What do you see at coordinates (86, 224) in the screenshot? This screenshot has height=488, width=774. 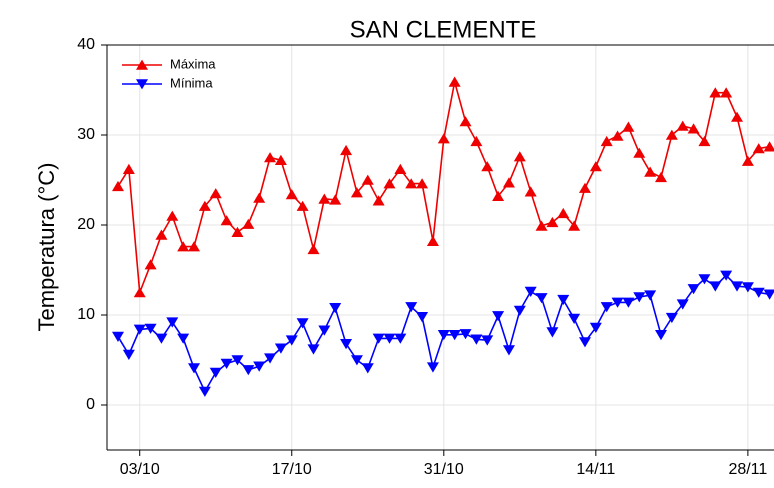 I see `y-tick-label: 20` at bounding box center [86, 224].